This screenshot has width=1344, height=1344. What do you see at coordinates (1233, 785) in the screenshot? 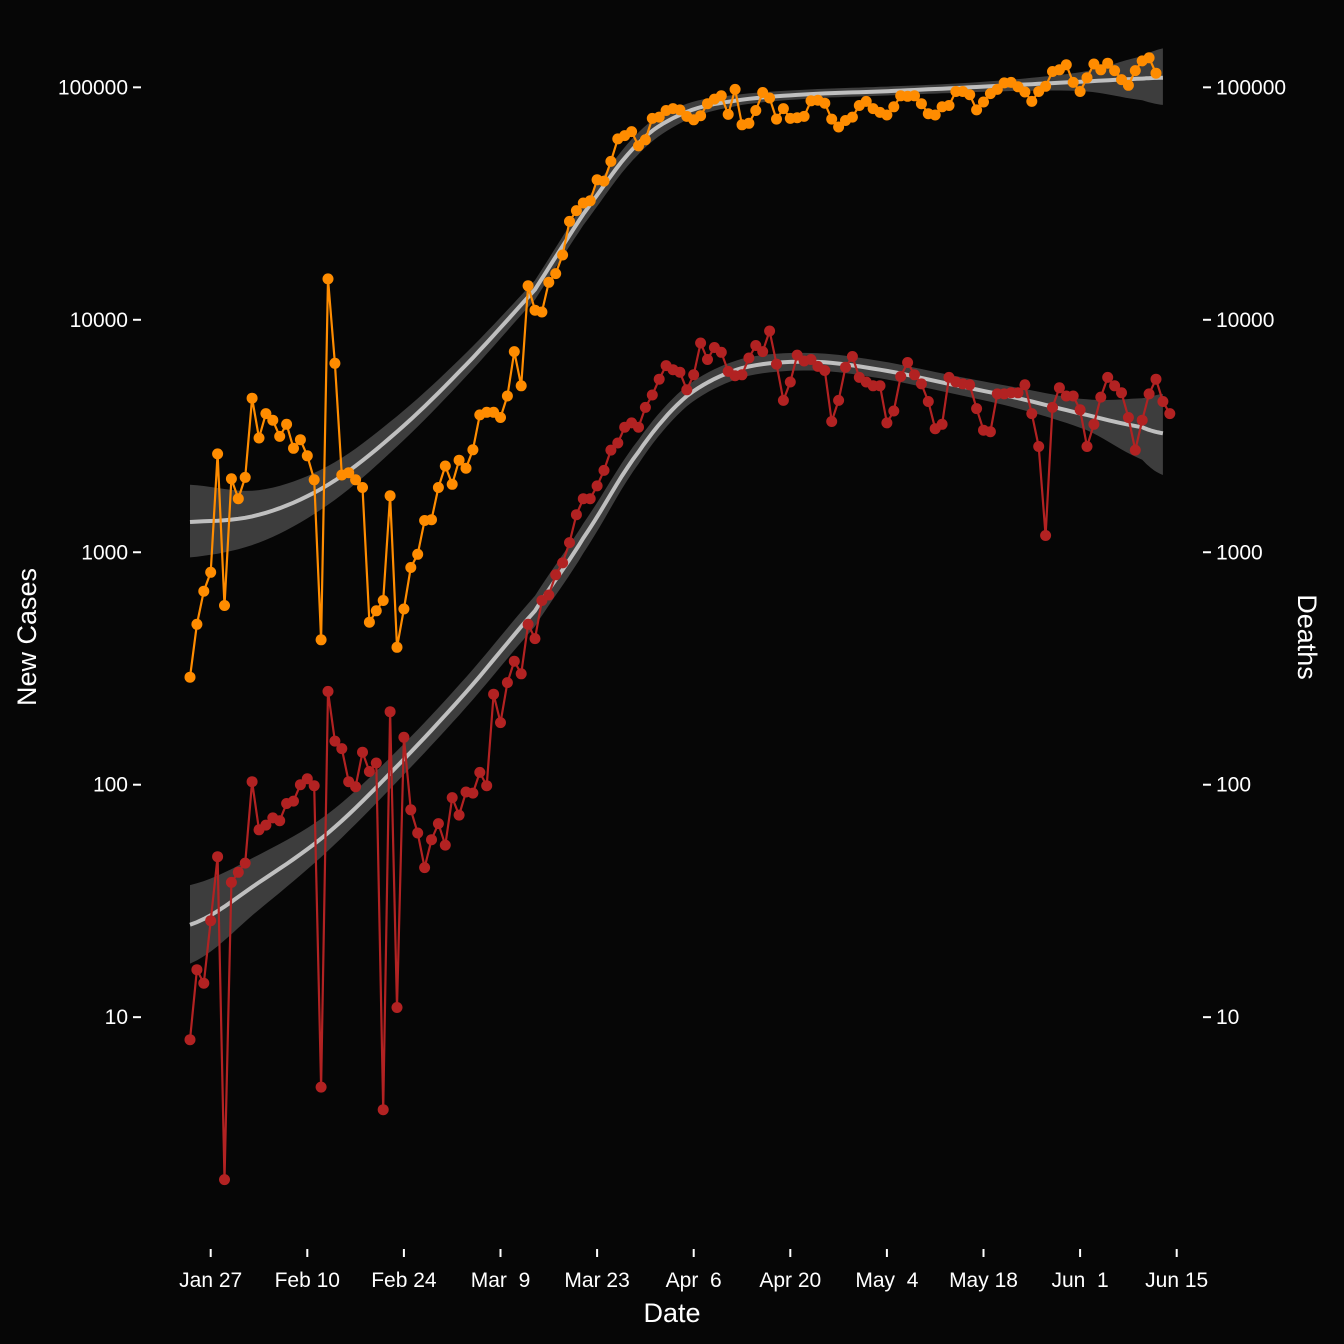
I see `y2-tick-label: 100` at bounding box center [1233, 785].